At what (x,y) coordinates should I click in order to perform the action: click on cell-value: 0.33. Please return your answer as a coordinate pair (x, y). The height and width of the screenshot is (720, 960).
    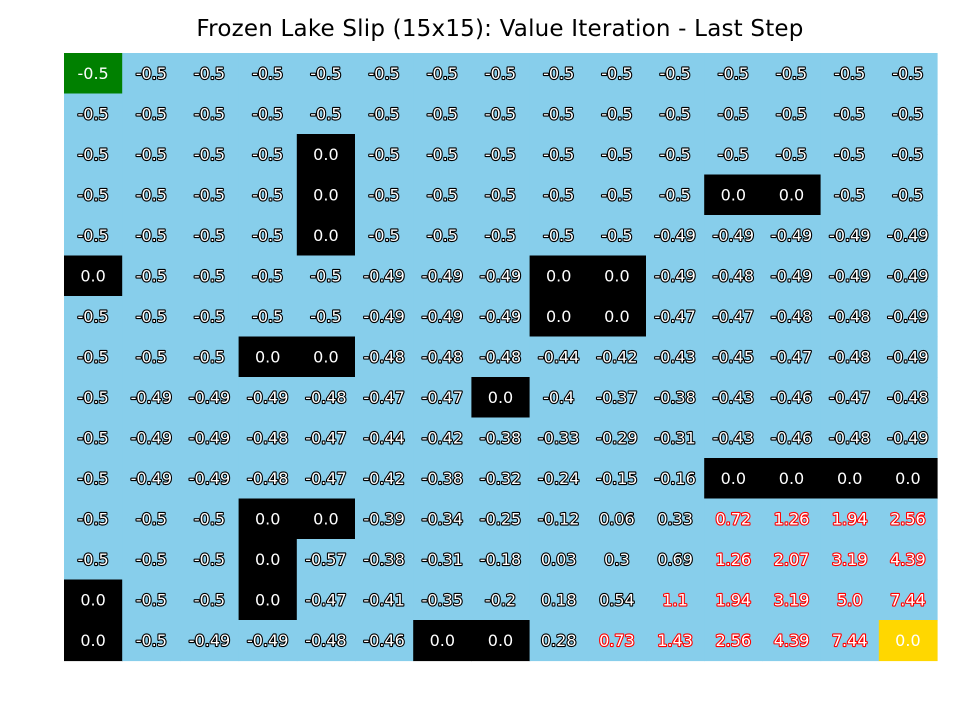
    Looking at the image, I should click on (675, 518).